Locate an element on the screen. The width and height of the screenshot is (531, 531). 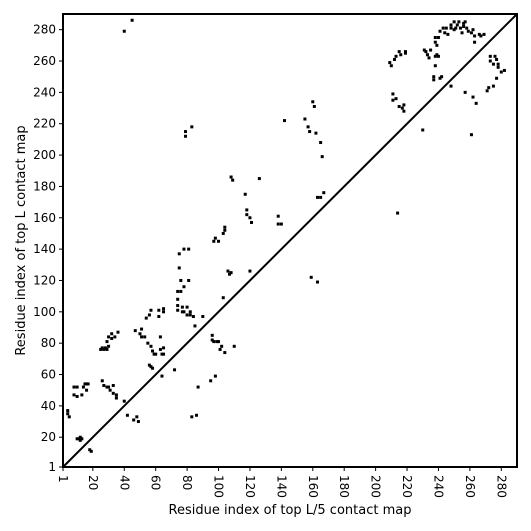
x-axis-label: Residue index of top L/5 contact map is located at coordinates (290, 510).